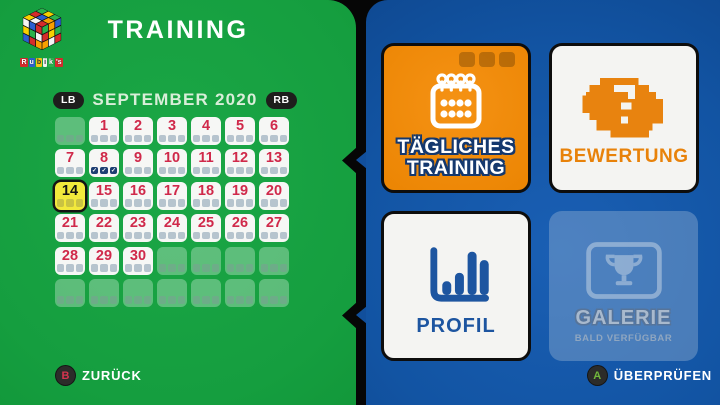 This screenshot has width=720, height=405. Describe the element at coordinates (172, 131) in the screenshot. I see `calendar-day-cell: 3` at that location.